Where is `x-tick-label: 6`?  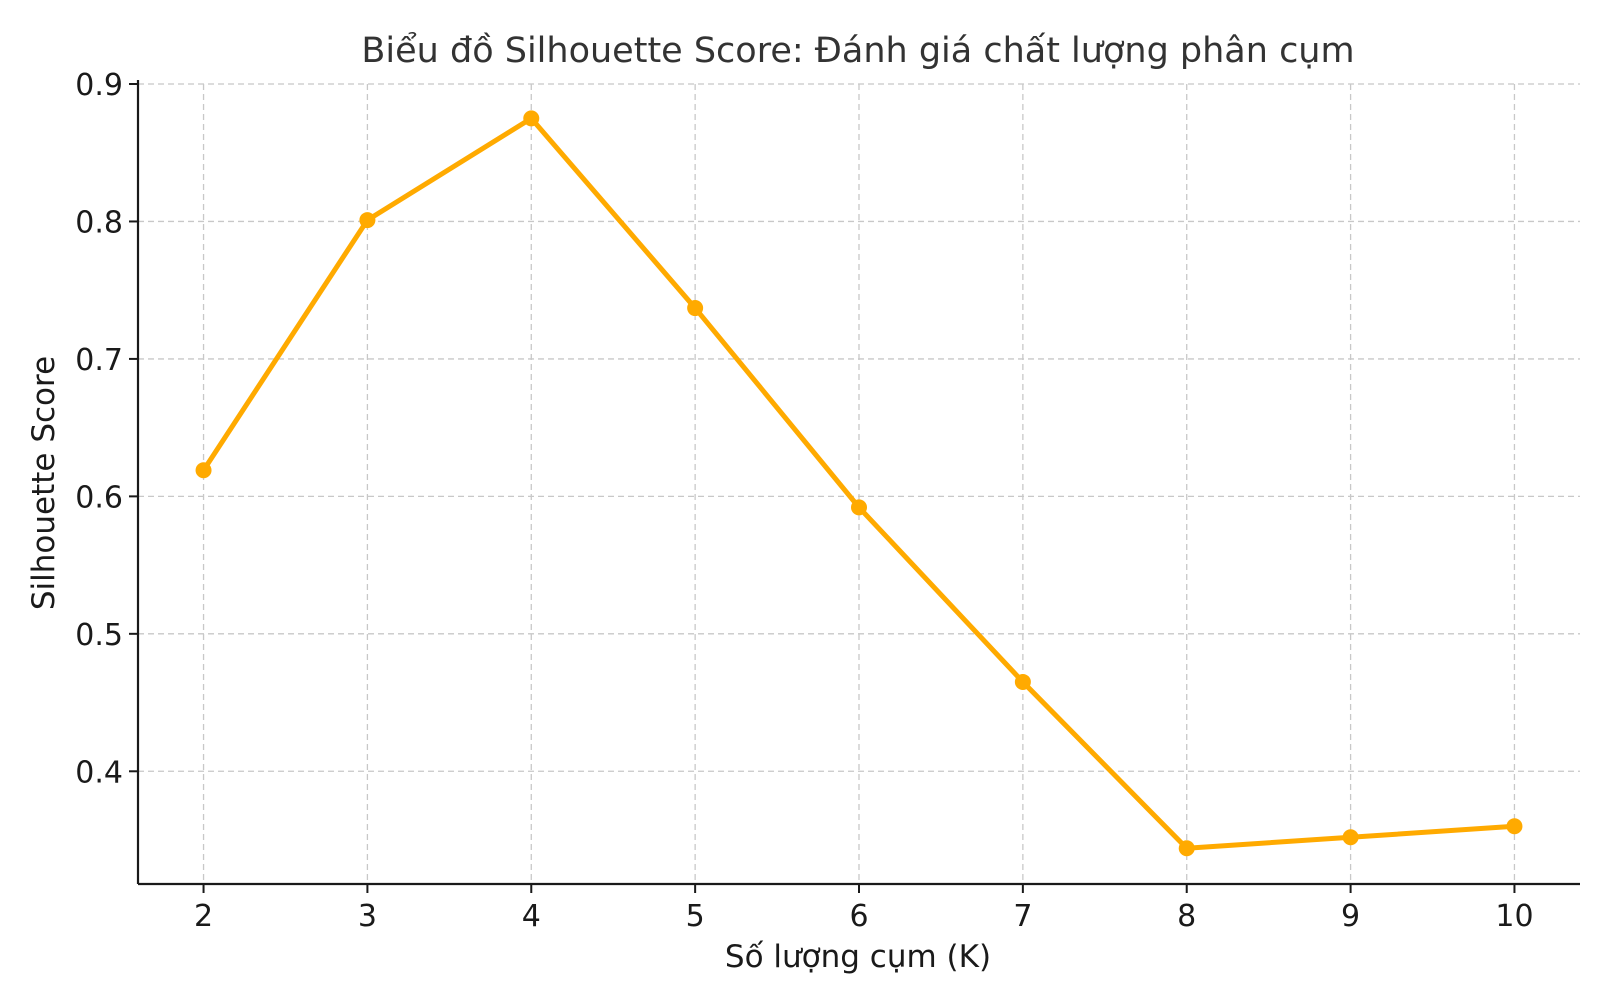
x-tick-label: 6 is located at coordinates (858, 916).